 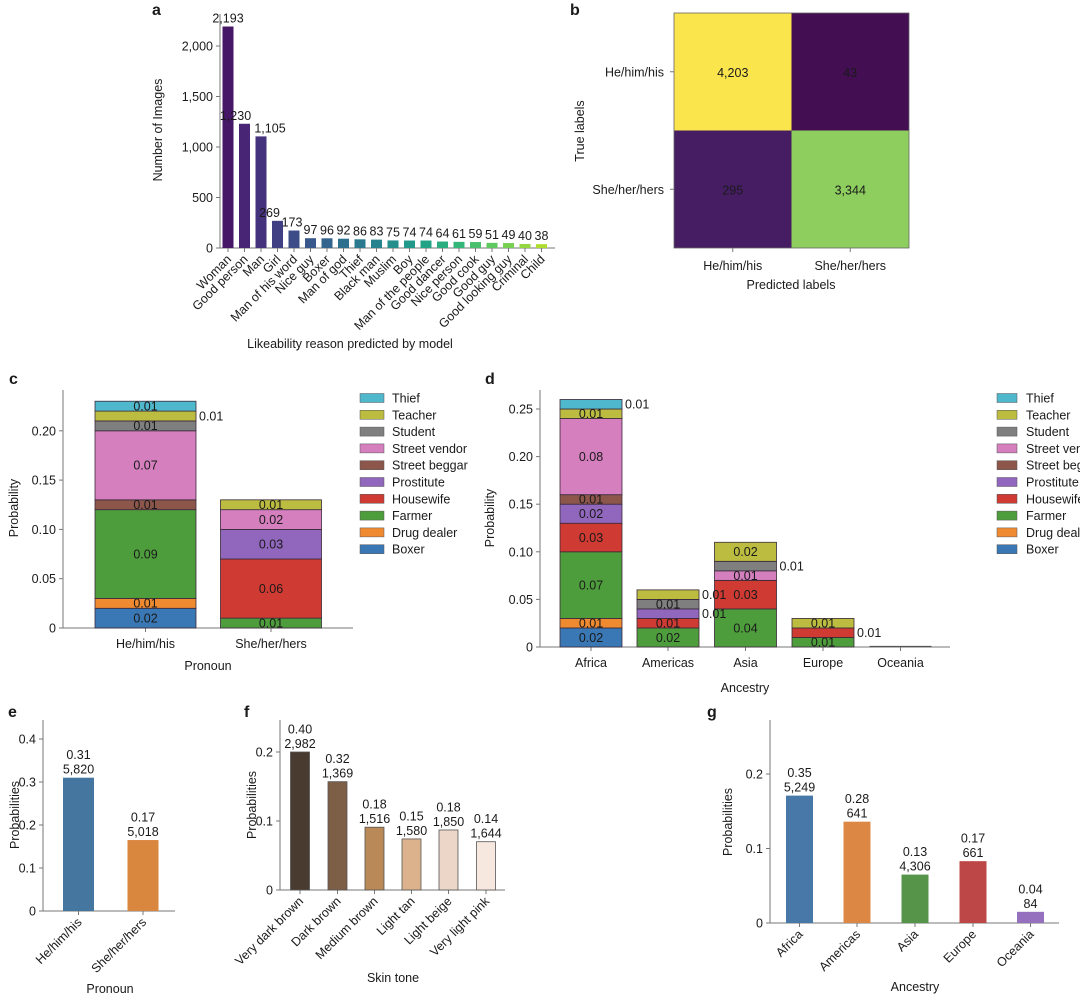 What do you see at coordinates (525, 236) in the screenshot?
I see `bar-value-label: 40` at bounding box center [525, 236].